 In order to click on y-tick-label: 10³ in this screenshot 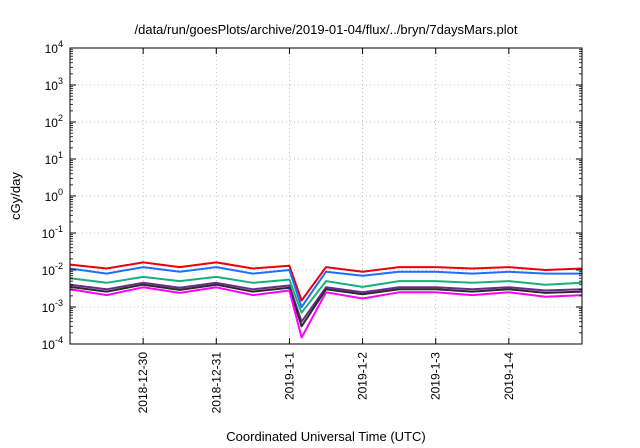, I will do `click(54, 84)`.